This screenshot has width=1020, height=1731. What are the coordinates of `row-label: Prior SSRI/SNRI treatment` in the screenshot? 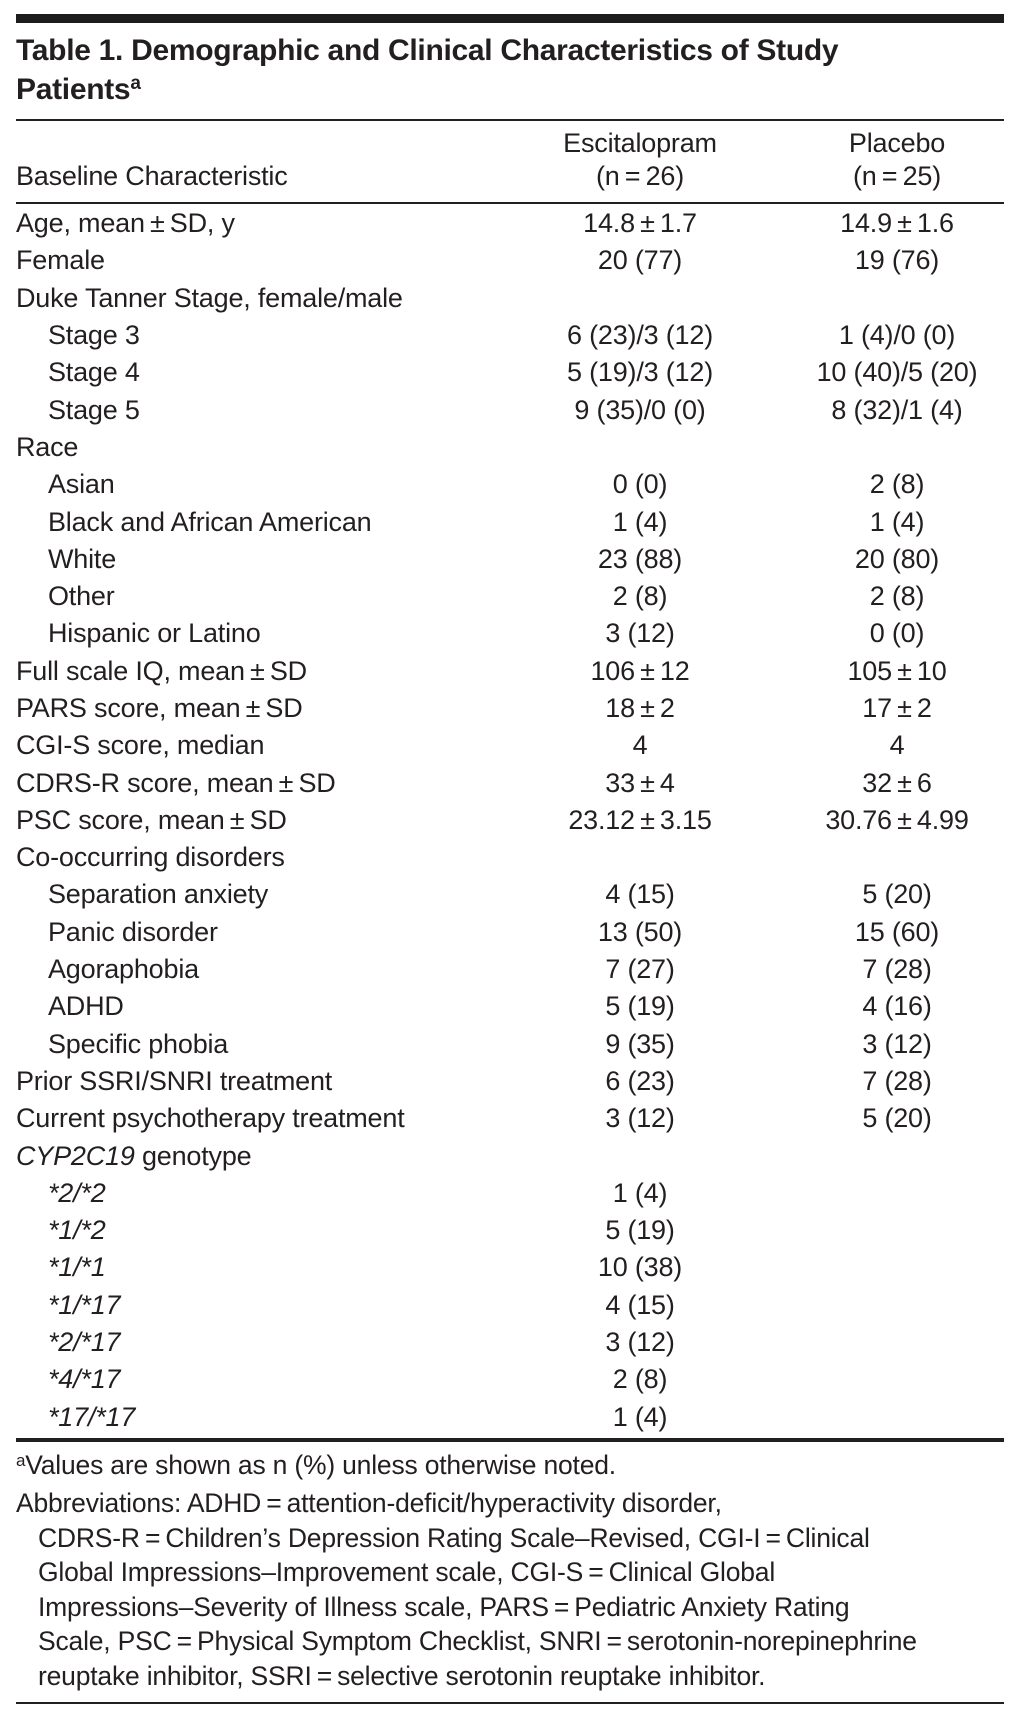 It's located at (174, 1080).